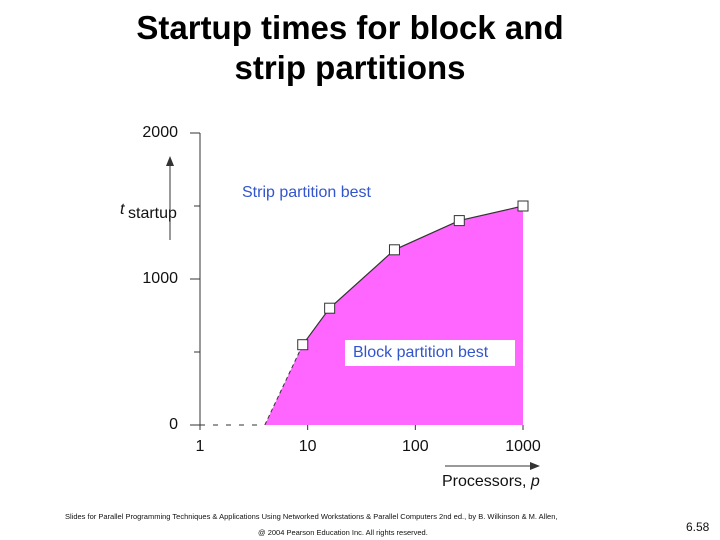 The image size is (720, 540). Describe the element at coordinates (308, 446) in the screenshot. I see `x-tick-label: 10` at that location.